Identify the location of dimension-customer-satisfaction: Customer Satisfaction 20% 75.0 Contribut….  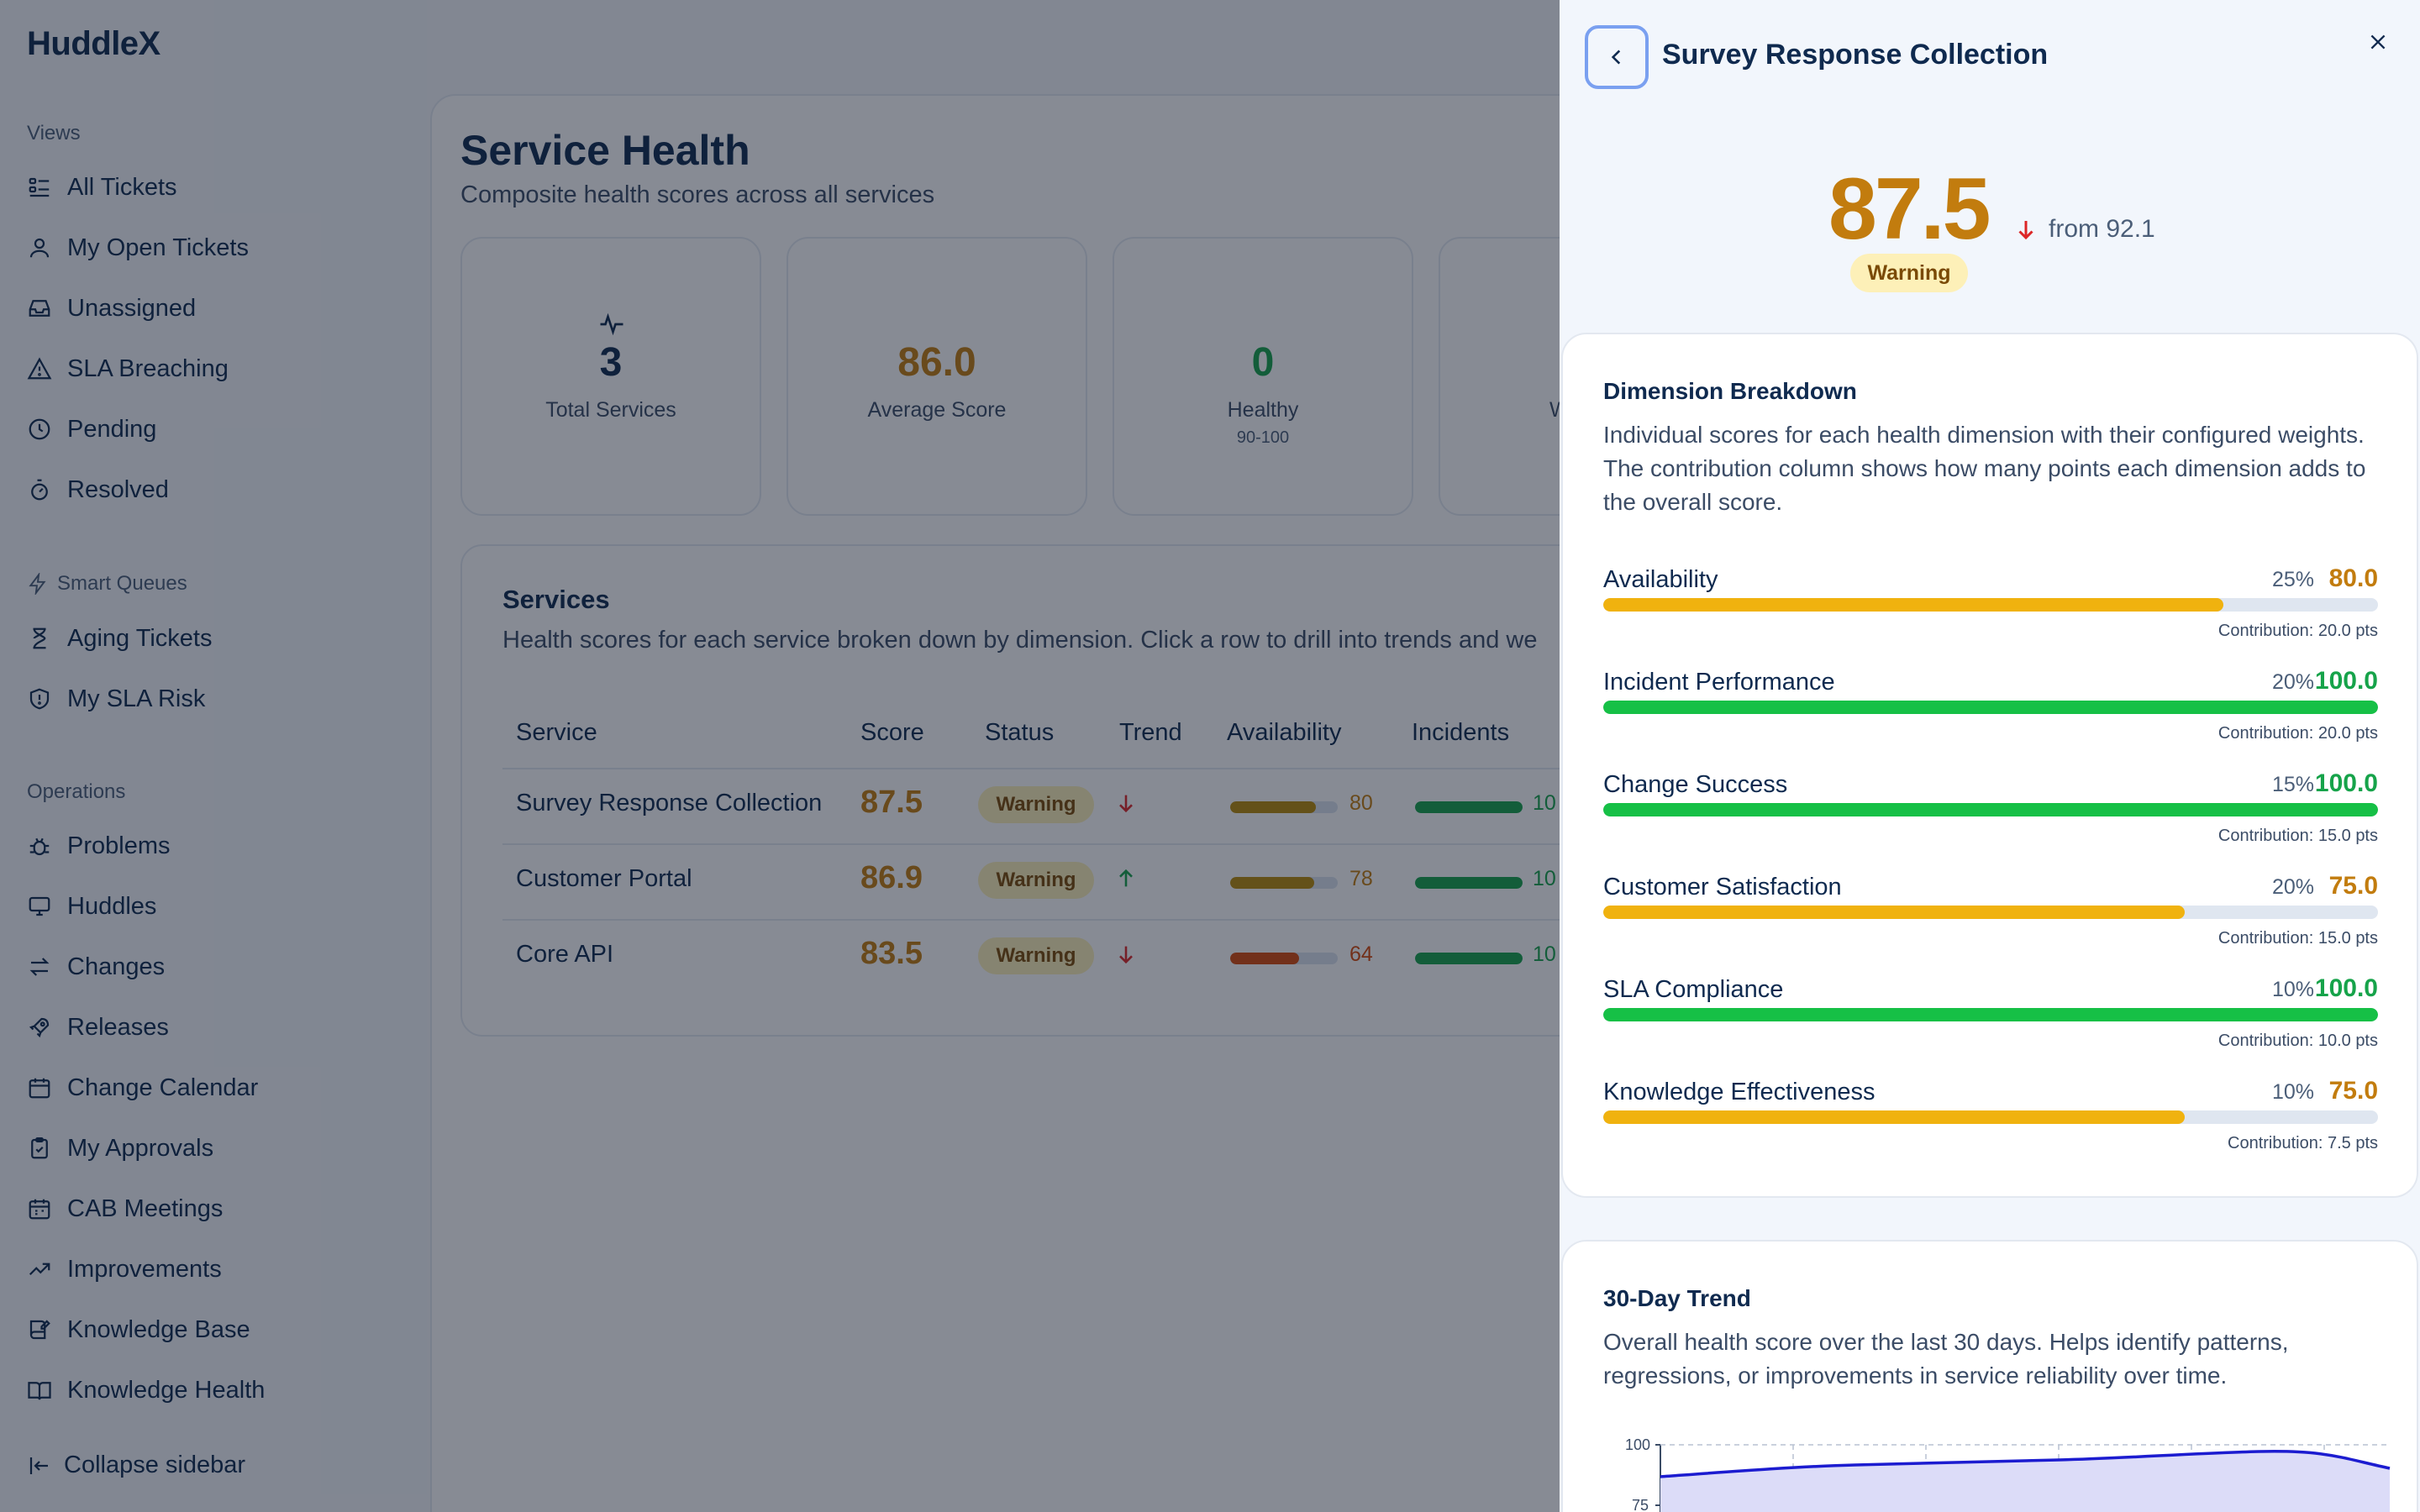
(1990, 915).